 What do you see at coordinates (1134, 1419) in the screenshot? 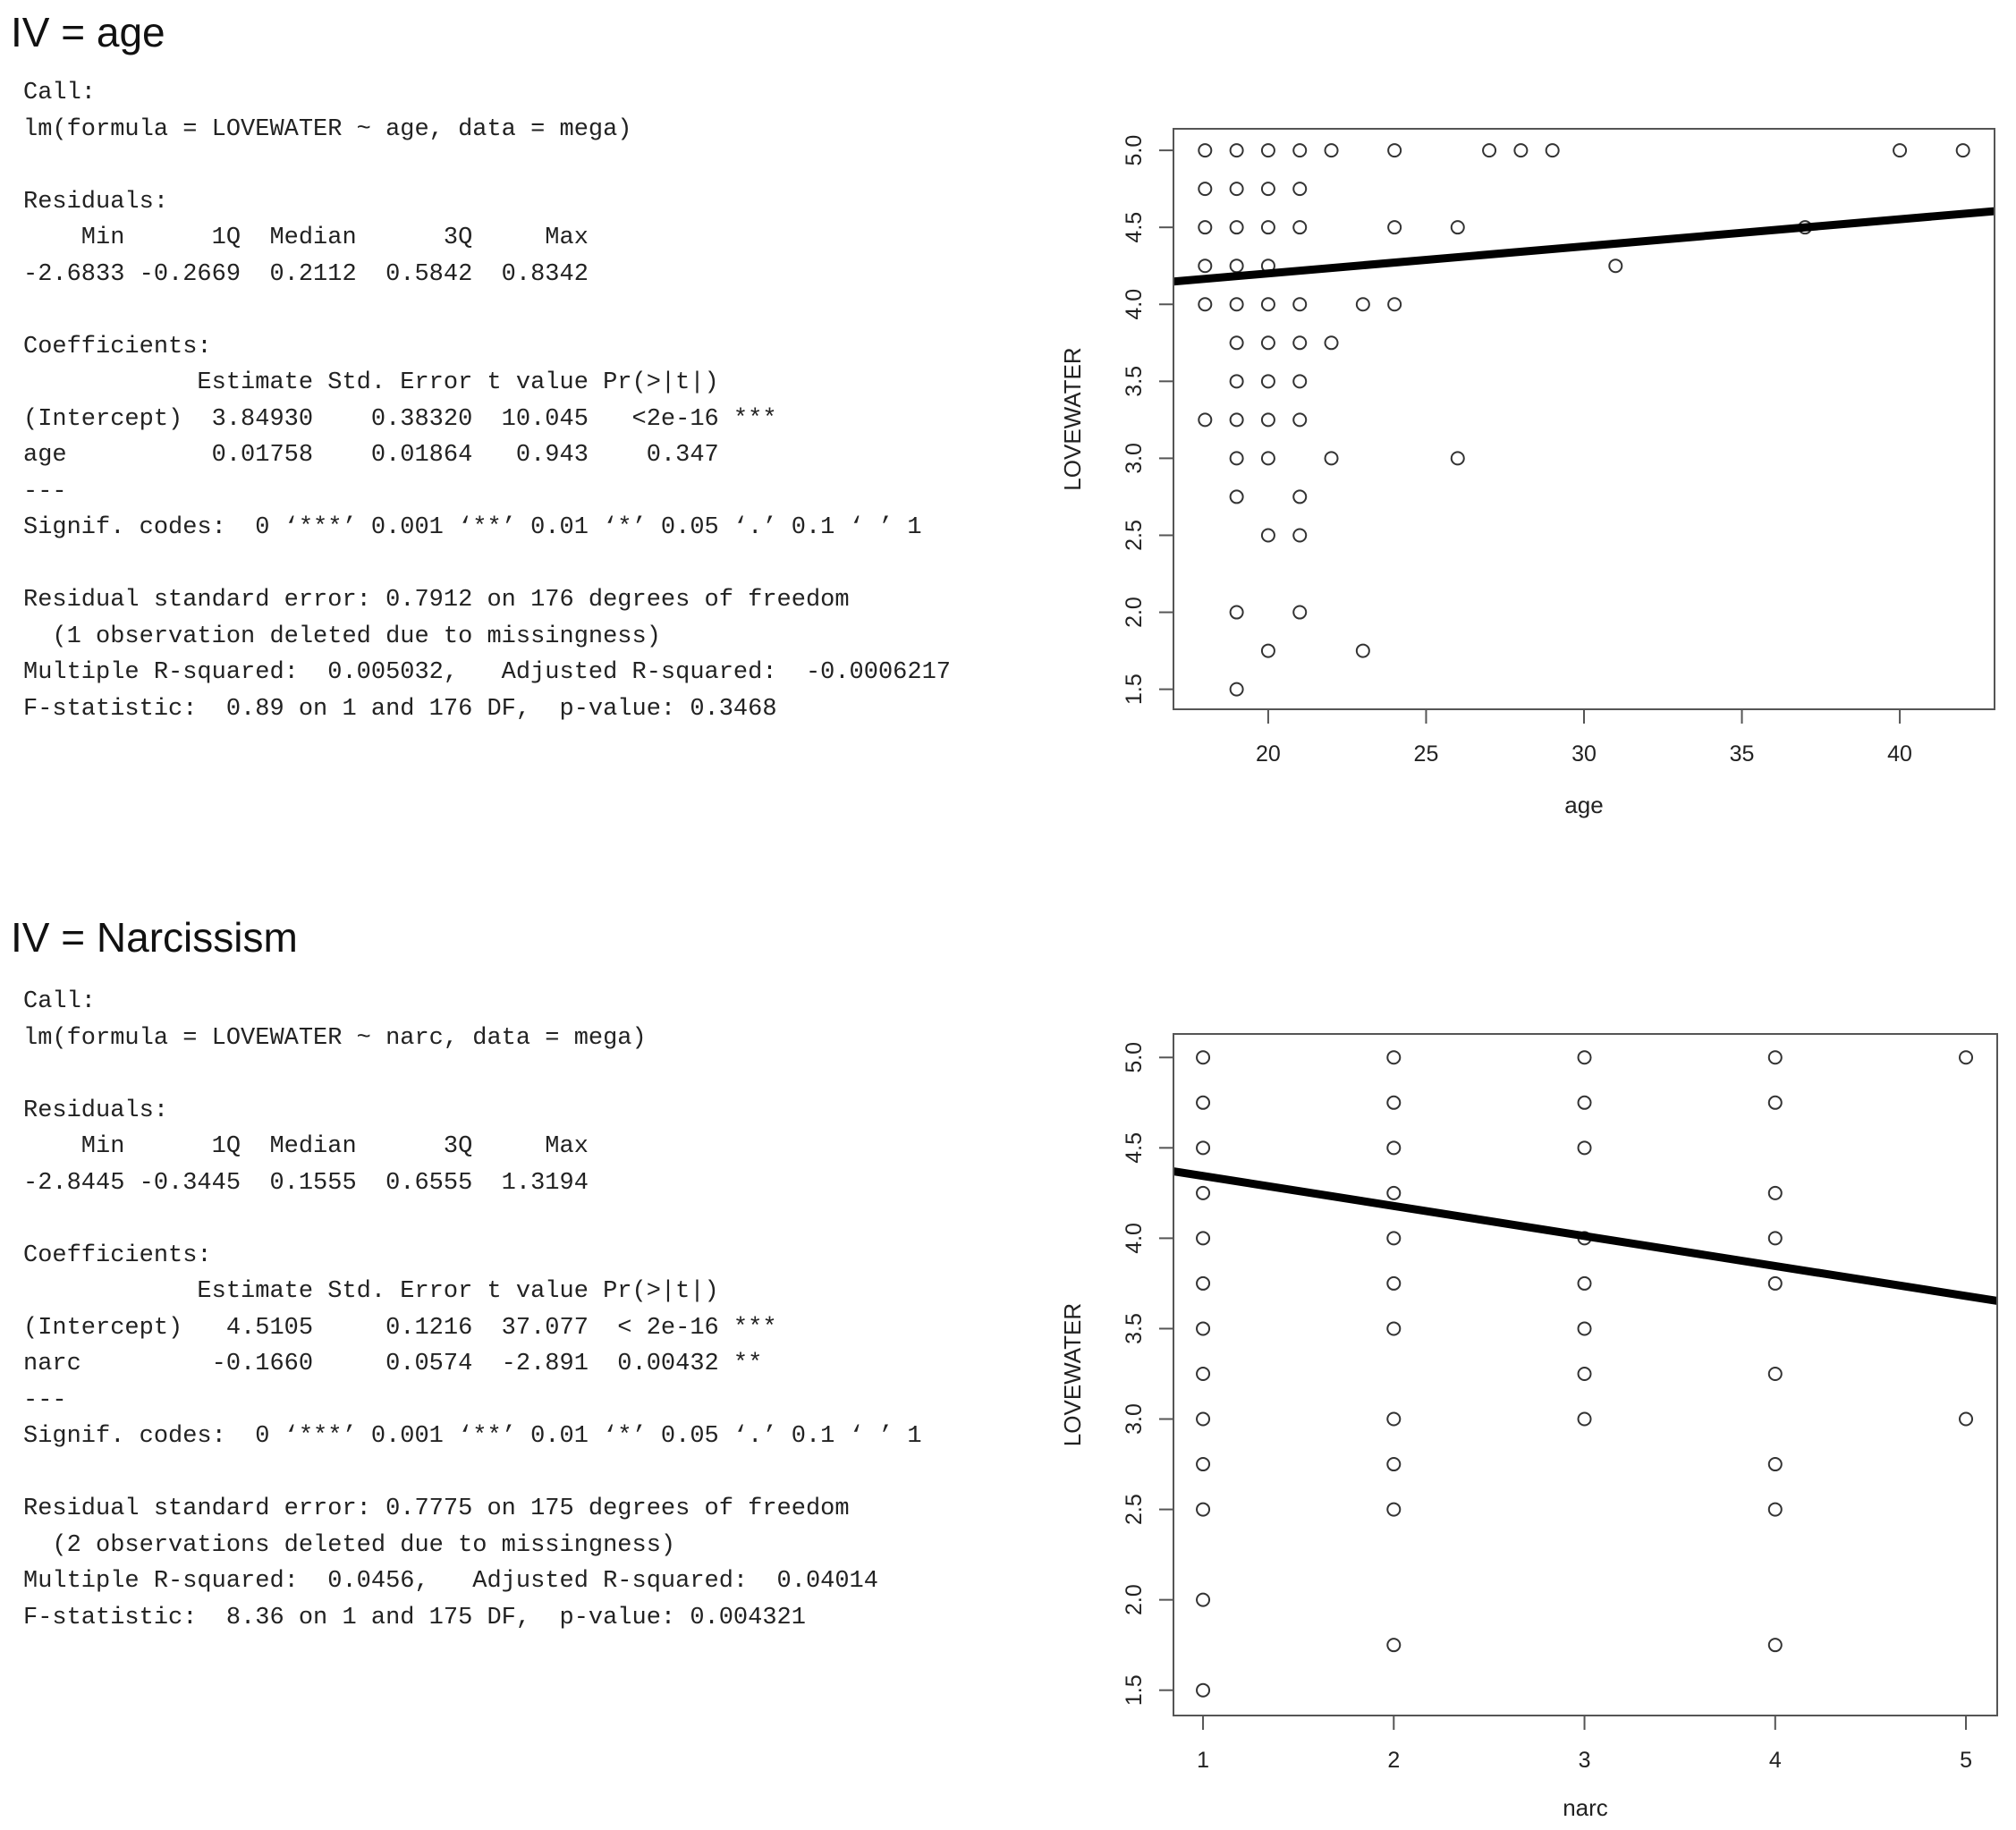
I see `y-tick-label: 3.0` at bounding box center [1134, 1419].